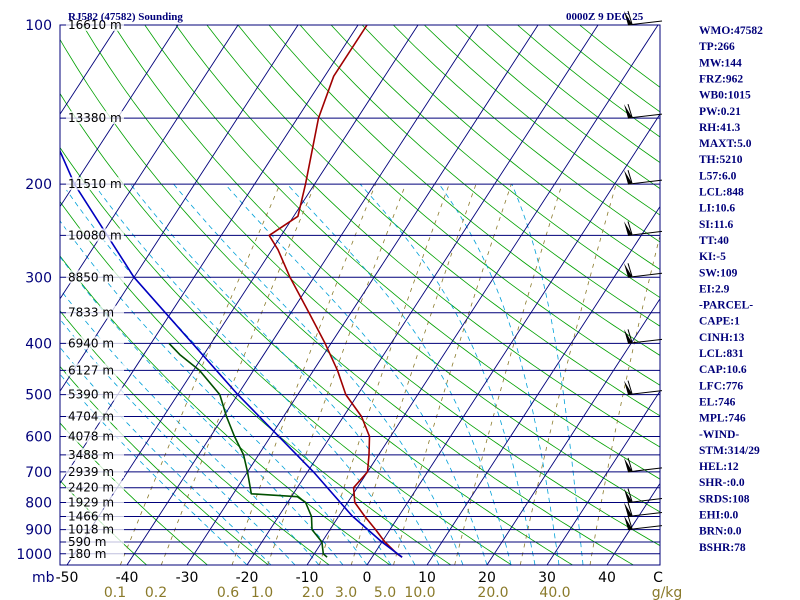 This screenshot has height=600, width=800. What do you see at coordinates (91, 516) in the screenshot?
I see `height-label: 1466 m` at bounding box center [91, 516].